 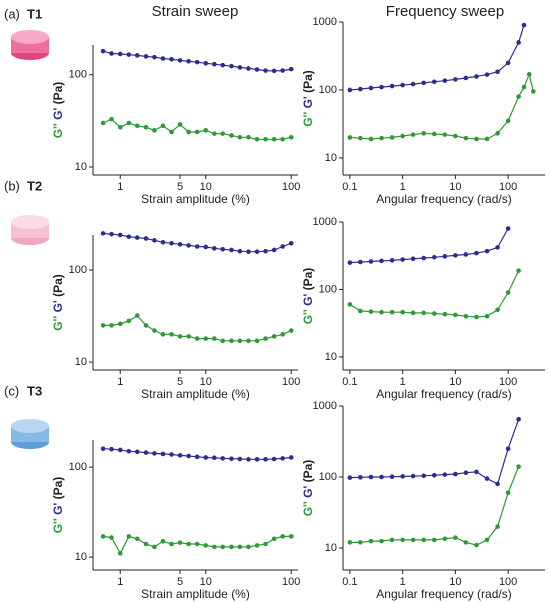 What do you see at coordinates (443, 594) in the screenshot?
I see `x-axis-label: Angular frequency (rad/s)` at bounding box center [443, 594].